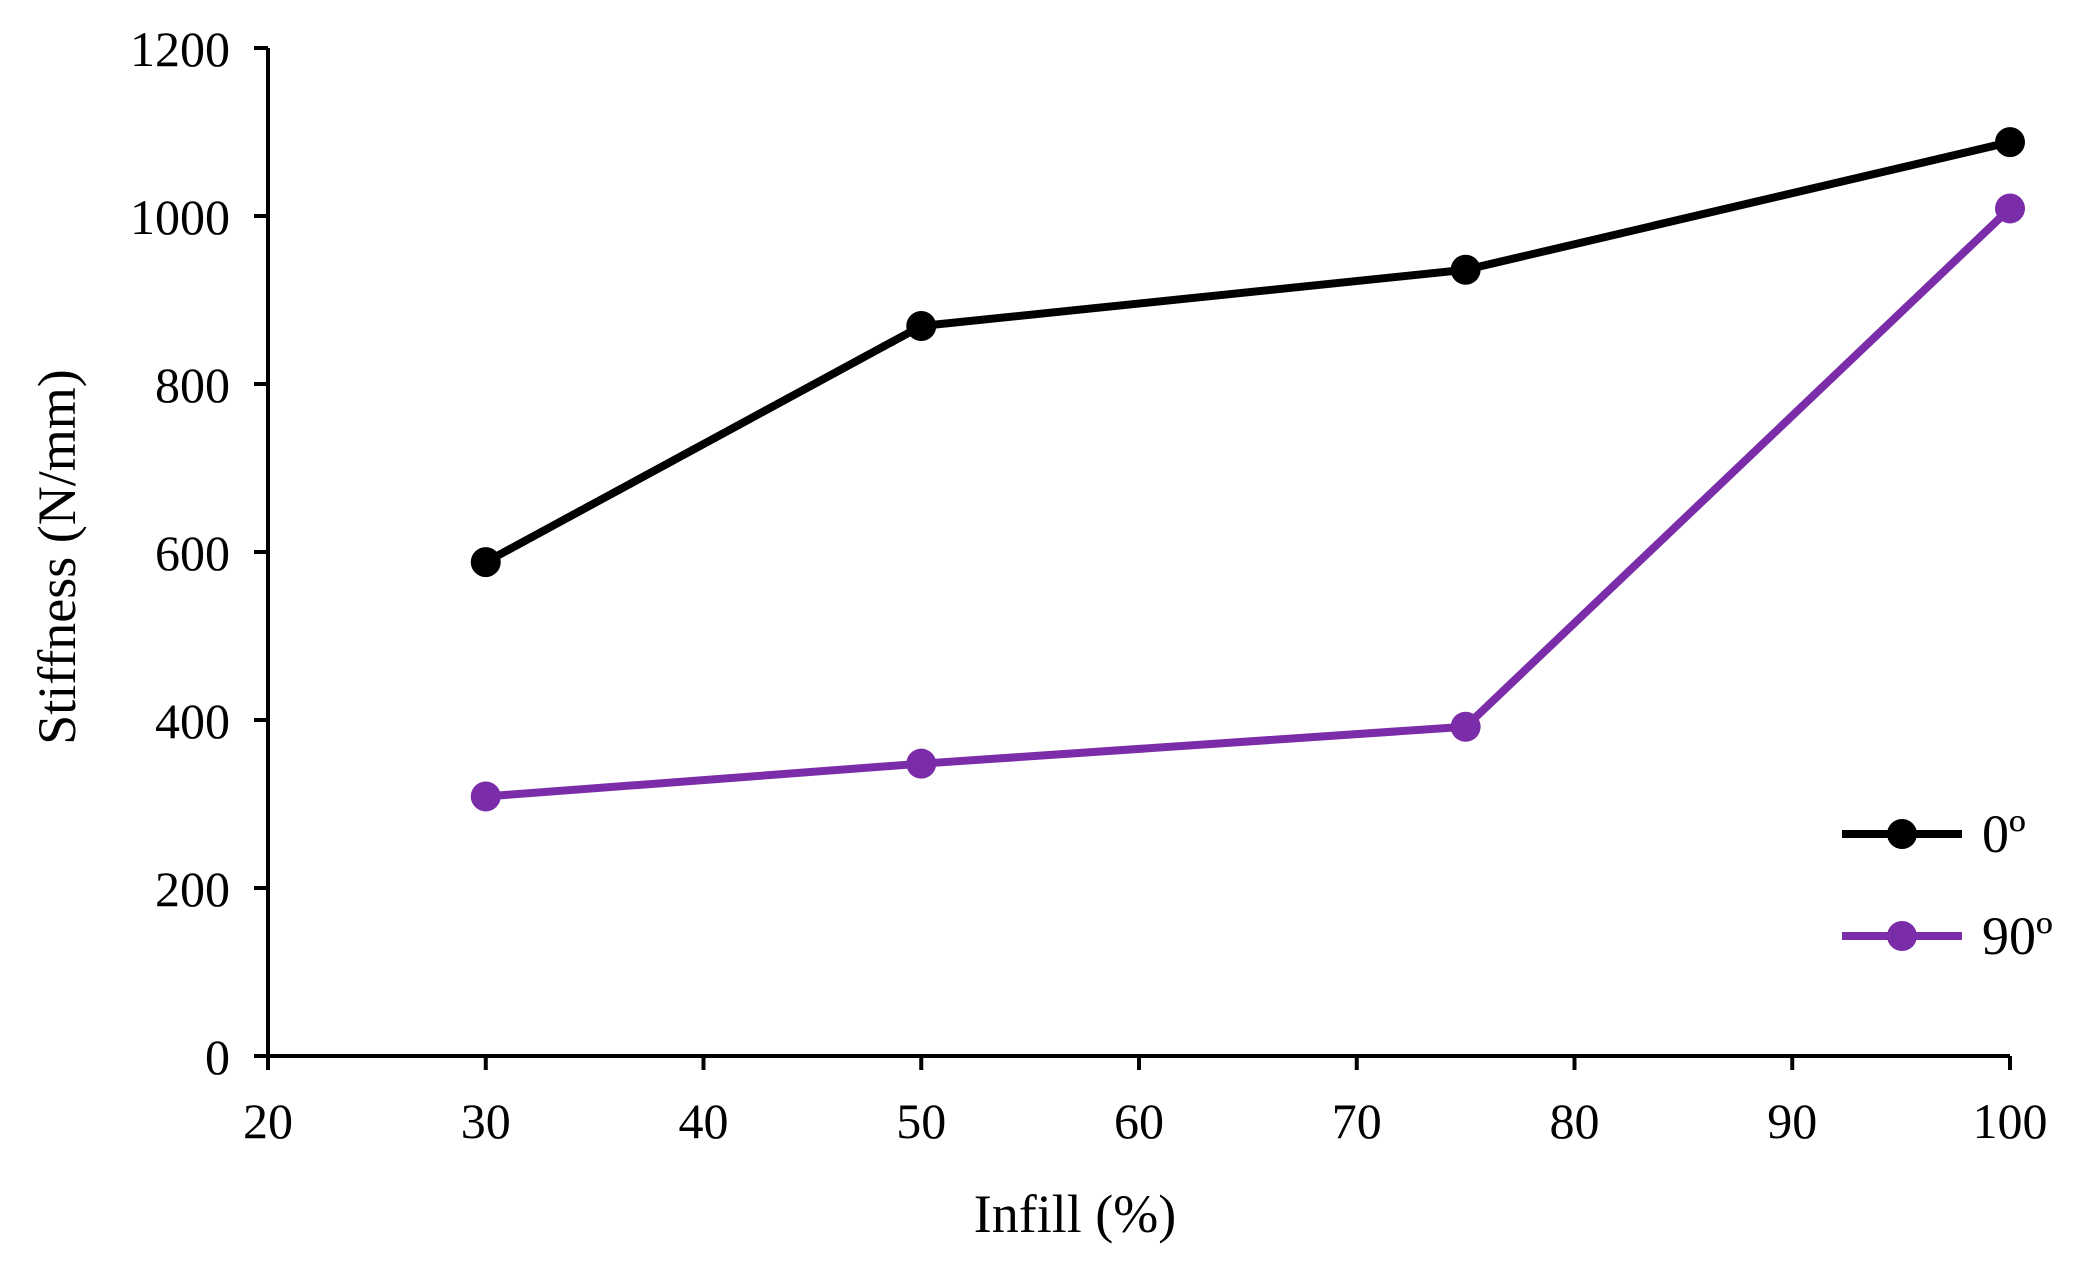  I want to click on legend-label-1: 90º, so click(2017, 936).